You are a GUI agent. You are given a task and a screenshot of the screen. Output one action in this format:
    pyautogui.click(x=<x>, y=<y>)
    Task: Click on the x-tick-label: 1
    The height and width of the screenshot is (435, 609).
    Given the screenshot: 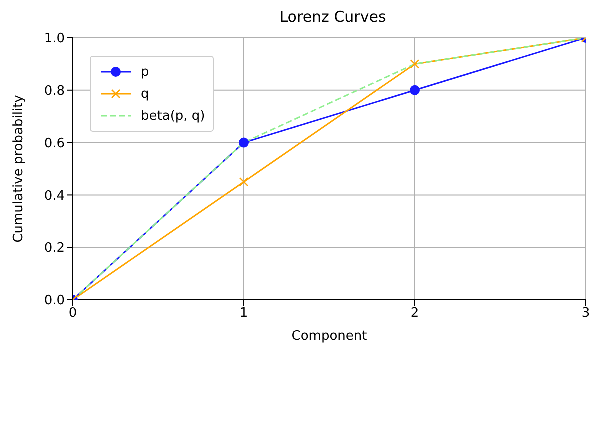 What is the action you would take?
    pyautogui.click(x=244, y=314)
    